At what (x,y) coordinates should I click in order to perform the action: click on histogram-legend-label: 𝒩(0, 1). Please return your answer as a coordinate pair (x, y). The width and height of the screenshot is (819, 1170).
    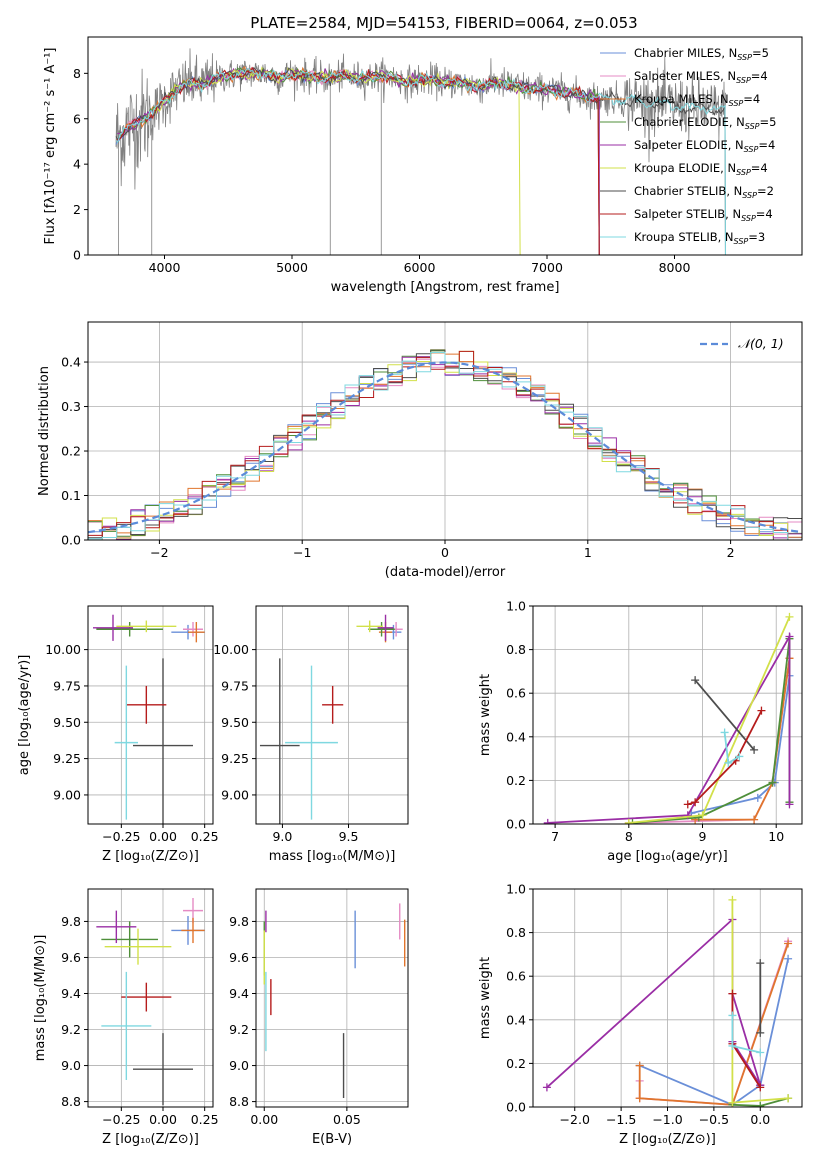
    Looking at the image, I should click on (761, 343).